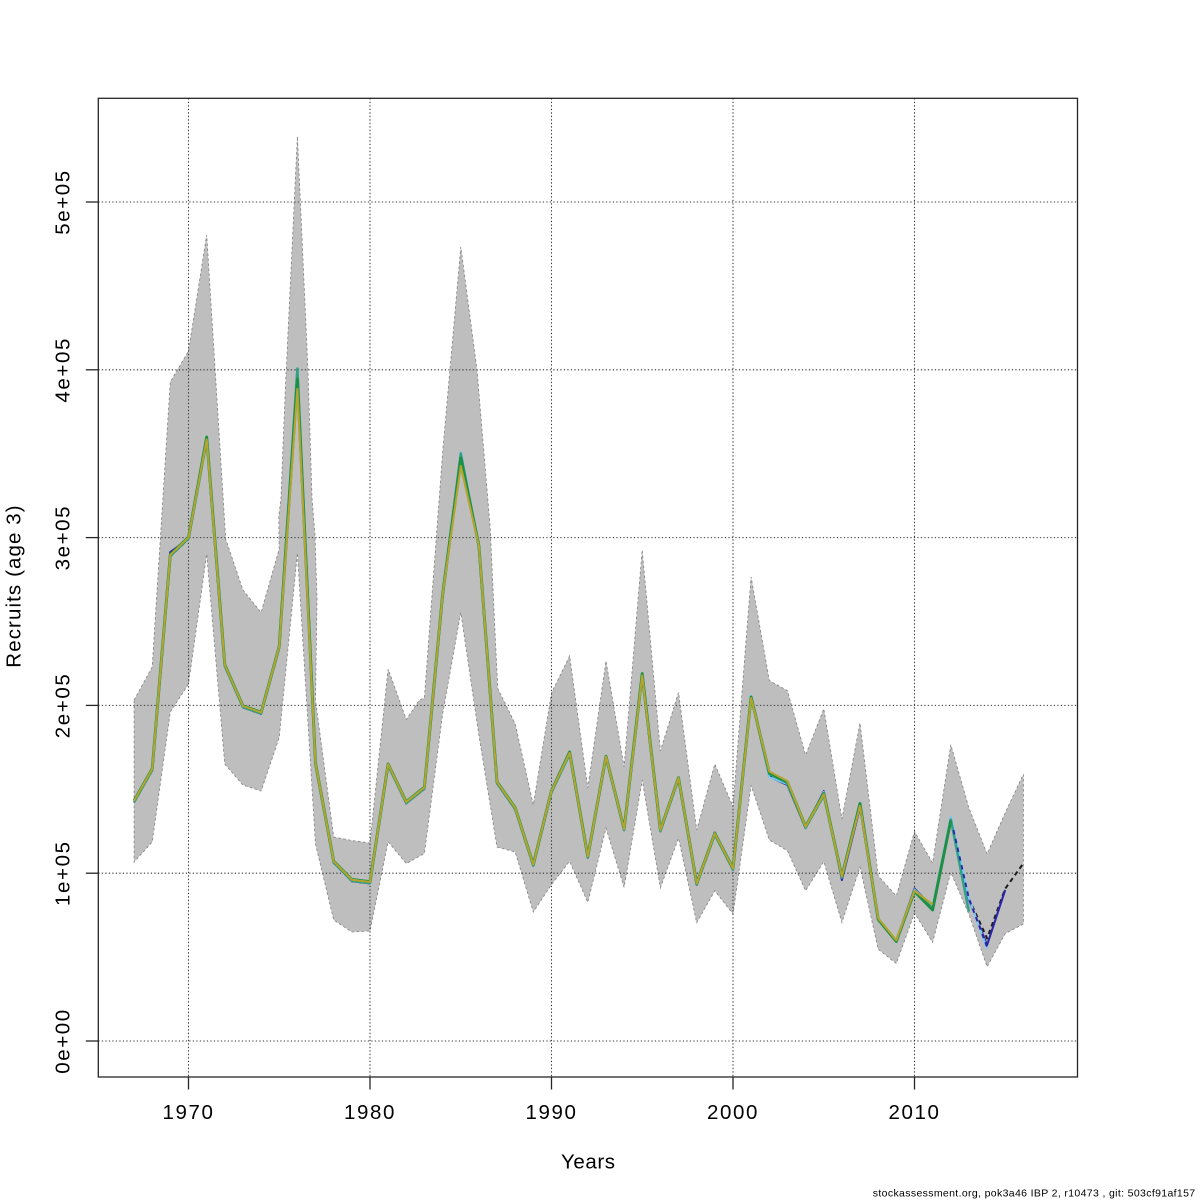 The width and height of the screenshot is (1200, 1200). What do you see at coordinates (63, 706) in the screenshot?
I see `svg-text: 2e+05` at bounding box center [63, 706].